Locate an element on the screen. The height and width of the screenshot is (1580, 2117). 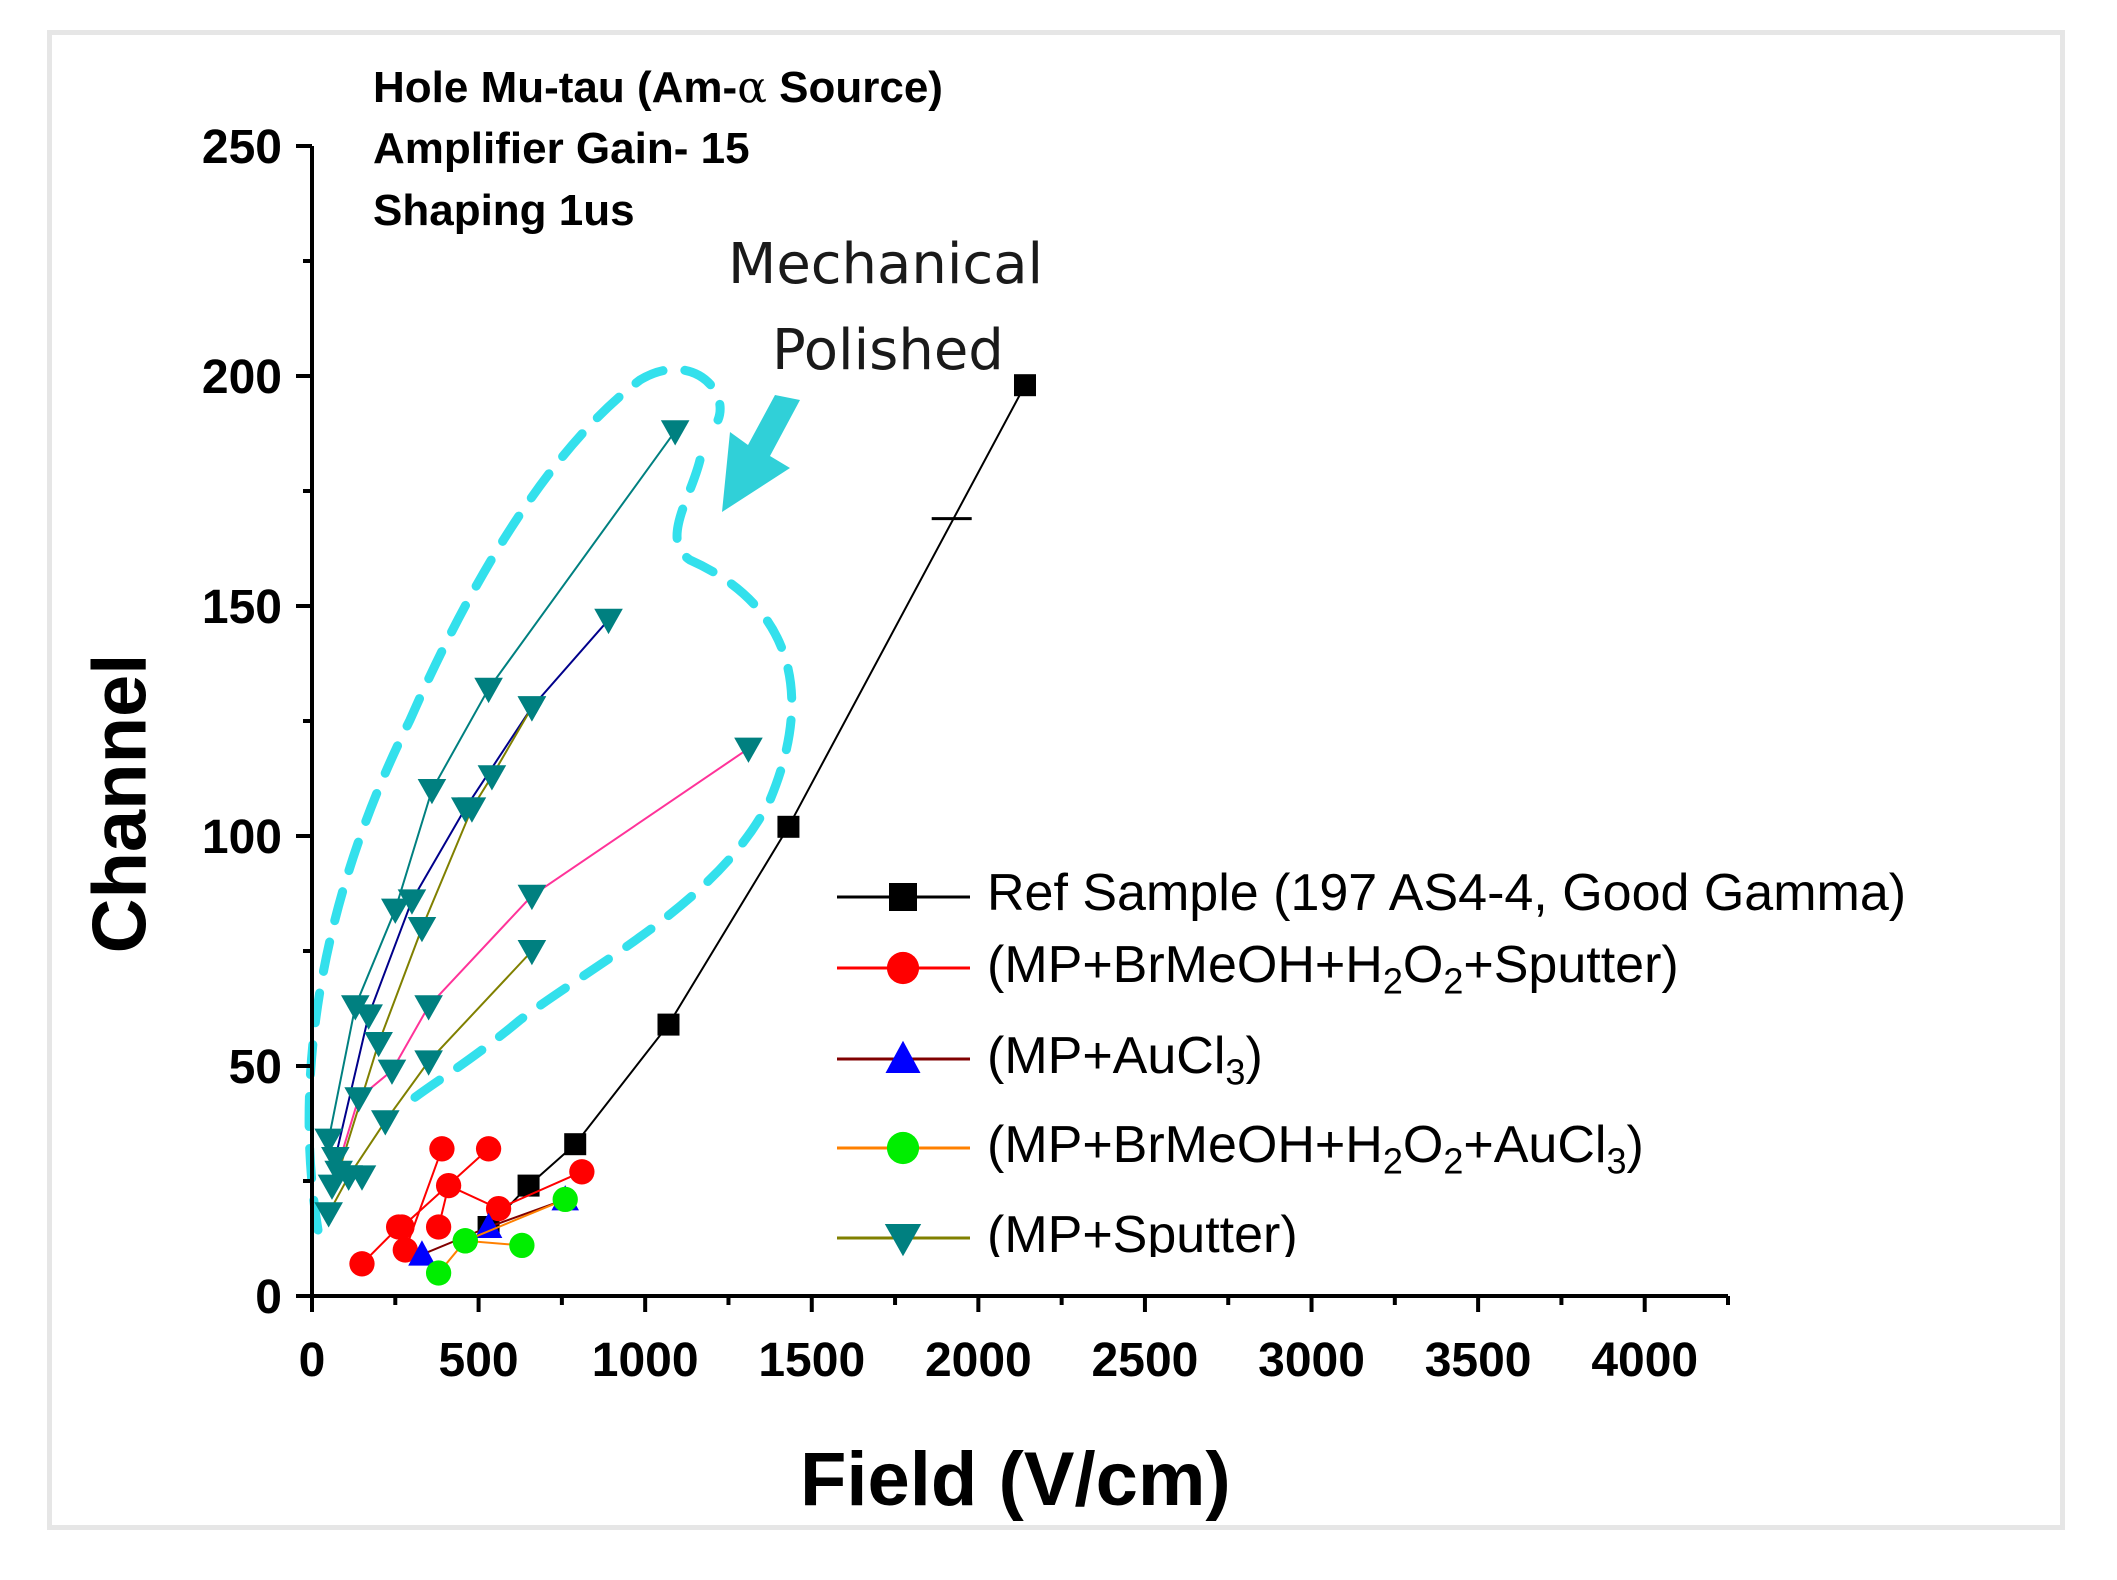
legend-label-brmeoh-aucl3: (MP+BrMeOH+H2O2+AuCl3) is located at coordinates (1315, 1148).